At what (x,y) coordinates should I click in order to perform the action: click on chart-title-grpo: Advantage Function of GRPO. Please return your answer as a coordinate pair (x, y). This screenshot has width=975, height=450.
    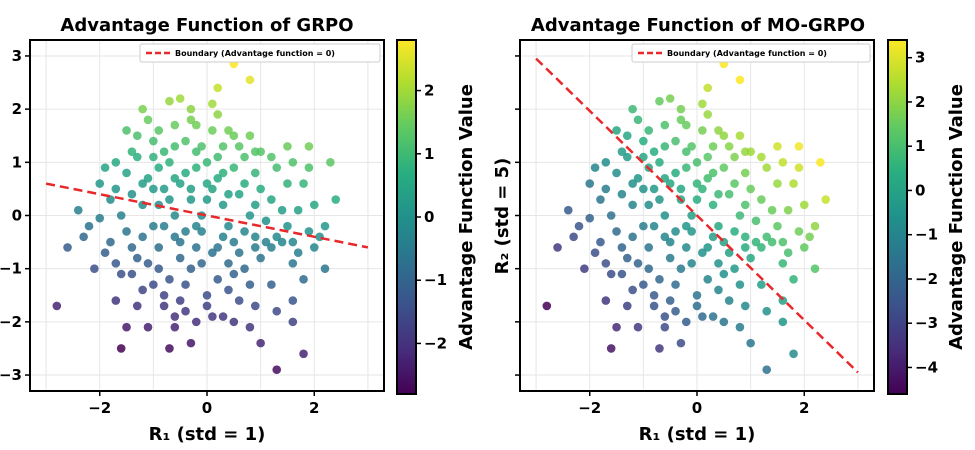
    Looking at the image, I should click on (206, 25).